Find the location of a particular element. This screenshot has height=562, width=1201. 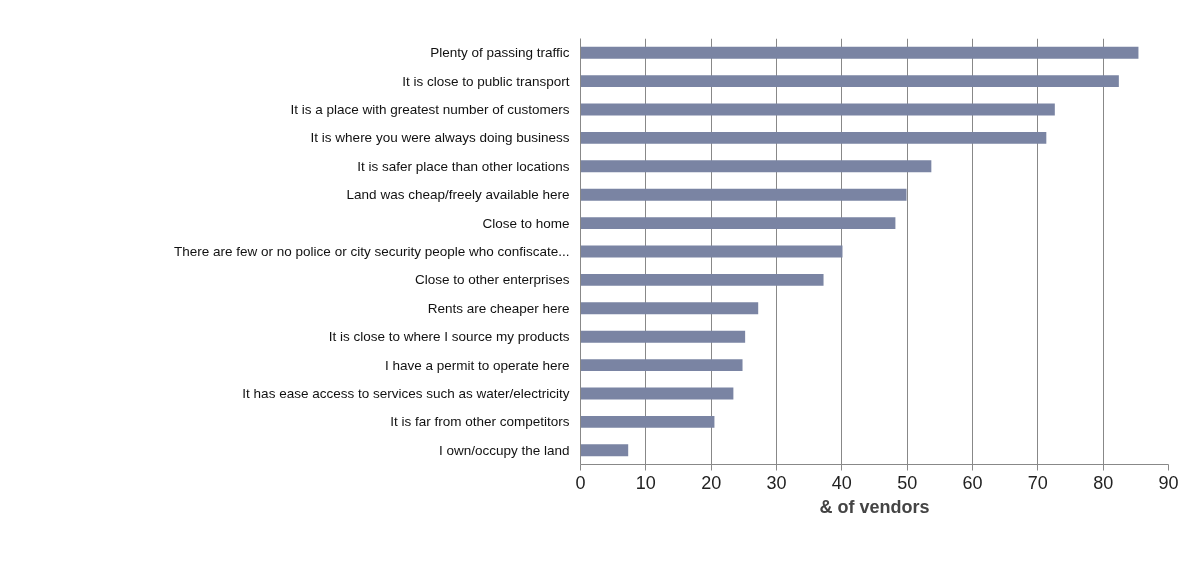

x-axis-title: & of vendors is located at coordinates (874, 506).